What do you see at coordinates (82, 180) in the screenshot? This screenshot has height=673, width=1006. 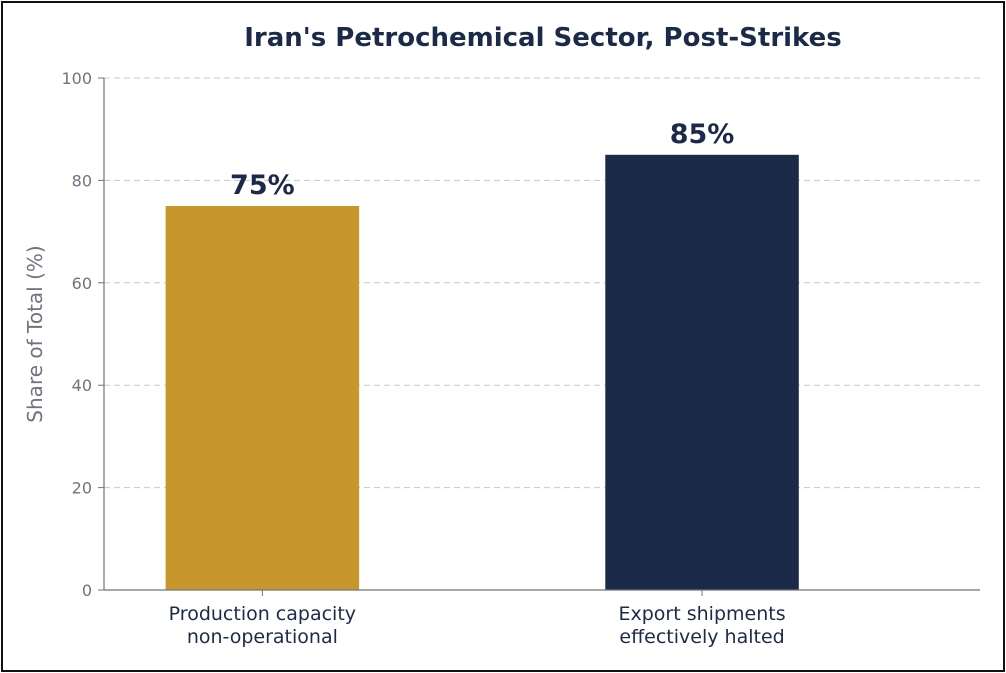 I see `y-tick-label: 80` at bounding box center [82, 180].